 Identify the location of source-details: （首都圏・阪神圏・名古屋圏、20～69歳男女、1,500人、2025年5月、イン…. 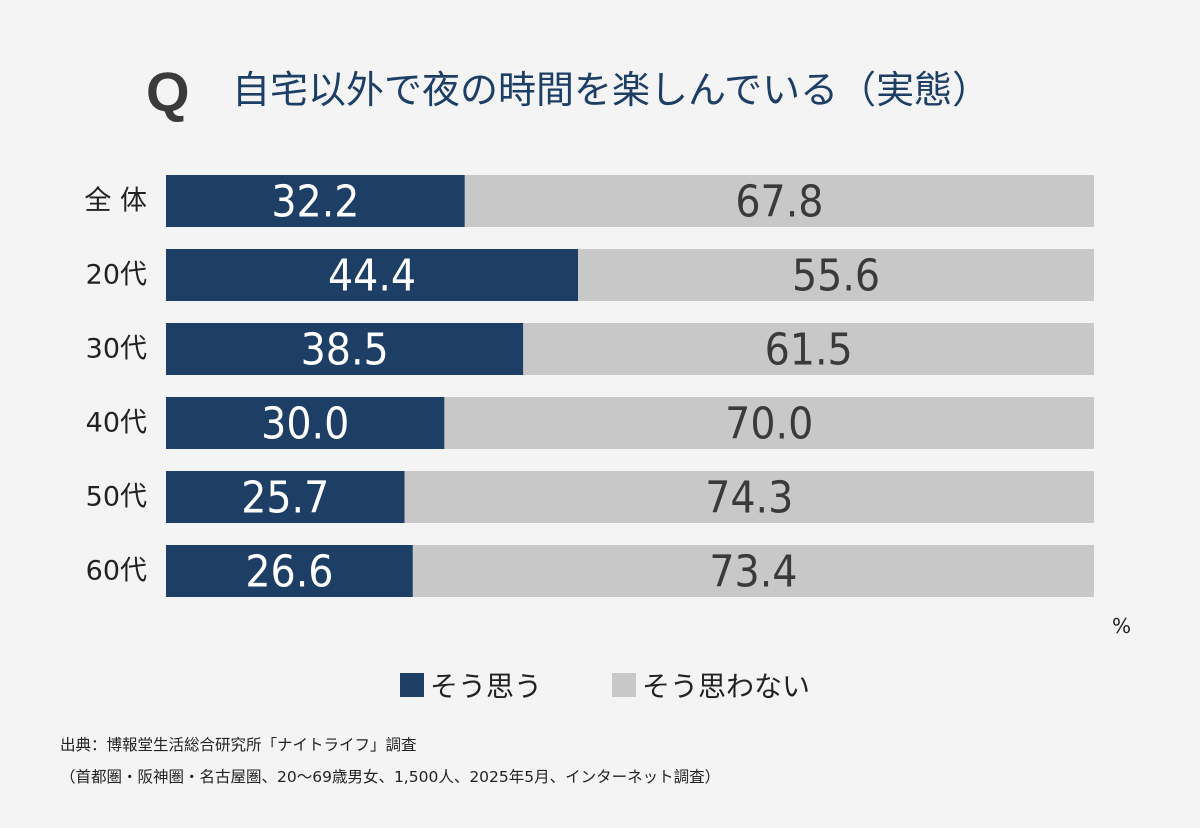
(390, 777).